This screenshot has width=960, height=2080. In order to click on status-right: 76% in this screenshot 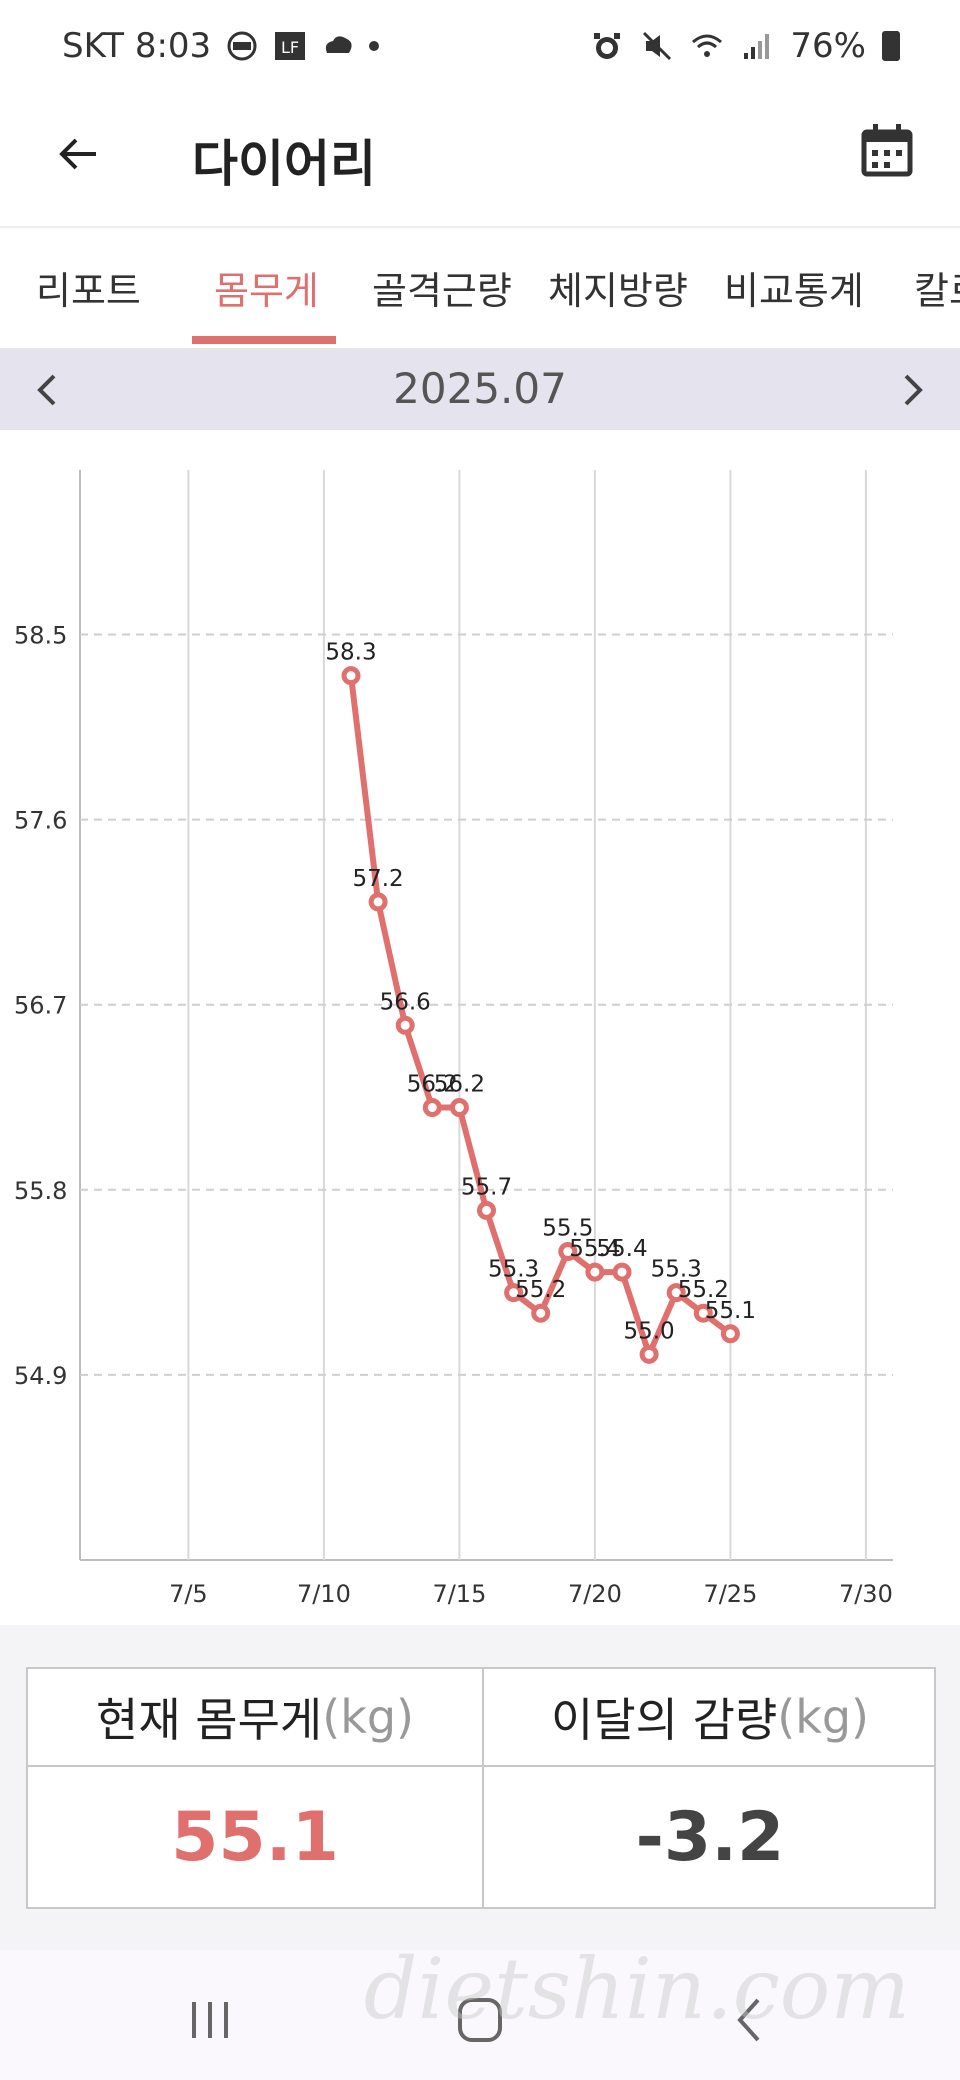, I will do `click(745, 46)`.